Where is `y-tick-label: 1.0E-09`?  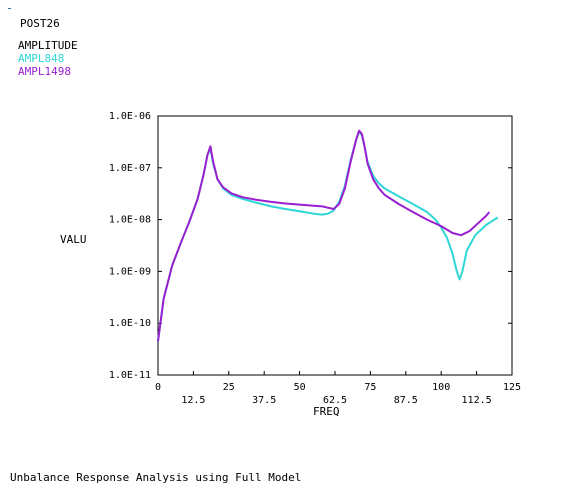
y-tick-label: 1.0E-09 is located at coordinates (130, 271).